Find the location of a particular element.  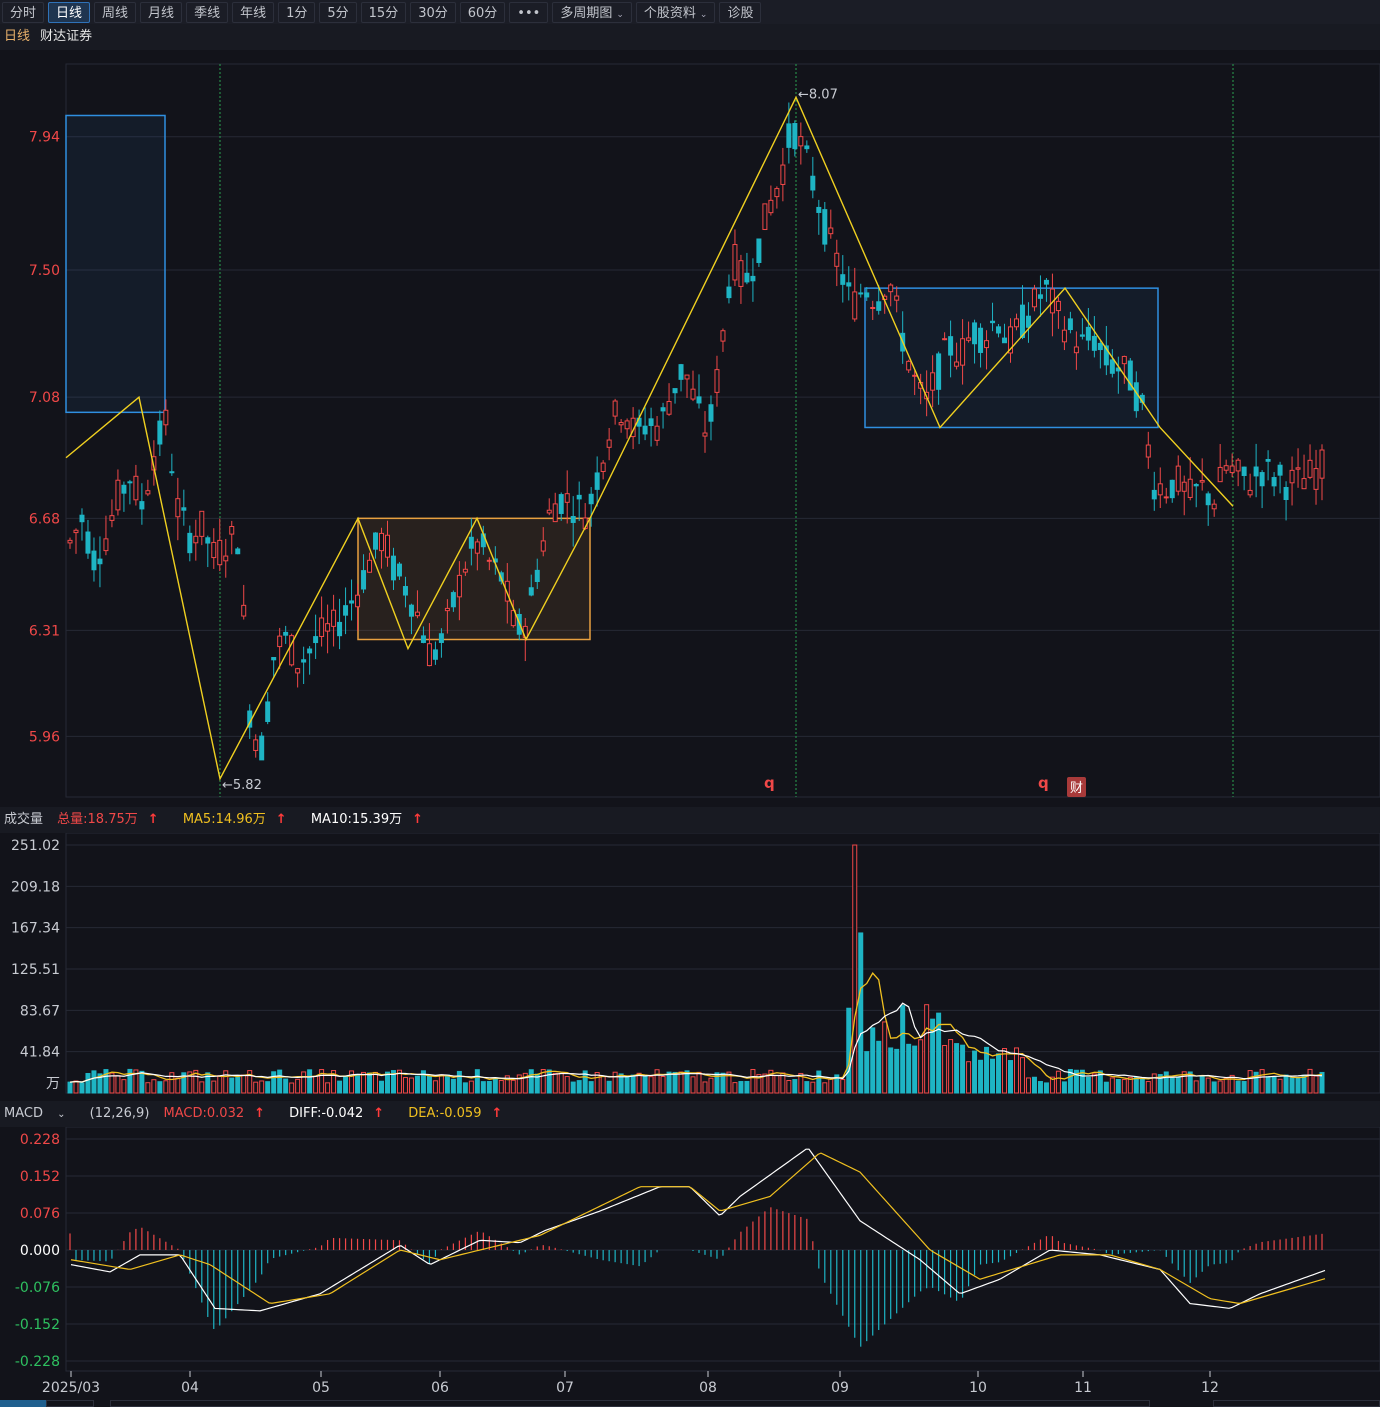

period-button: 15分 is located at coordinates (383, 12).